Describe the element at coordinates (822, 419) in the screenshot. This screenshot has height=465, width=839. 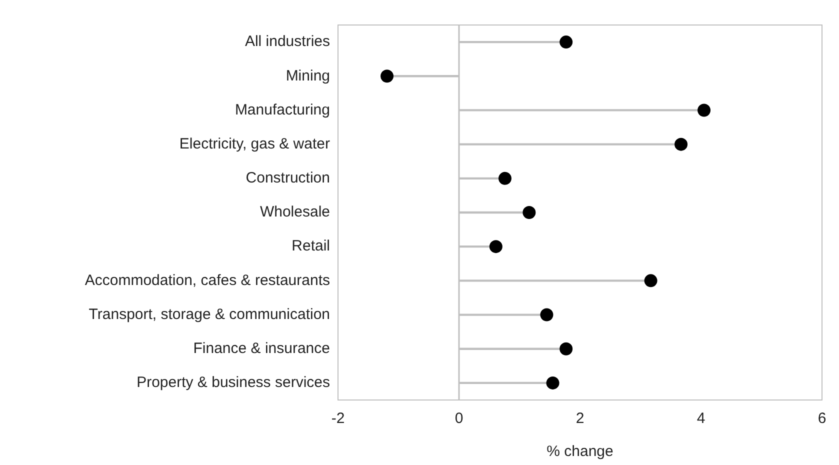
I see `x-tick-label: 6` at that location.